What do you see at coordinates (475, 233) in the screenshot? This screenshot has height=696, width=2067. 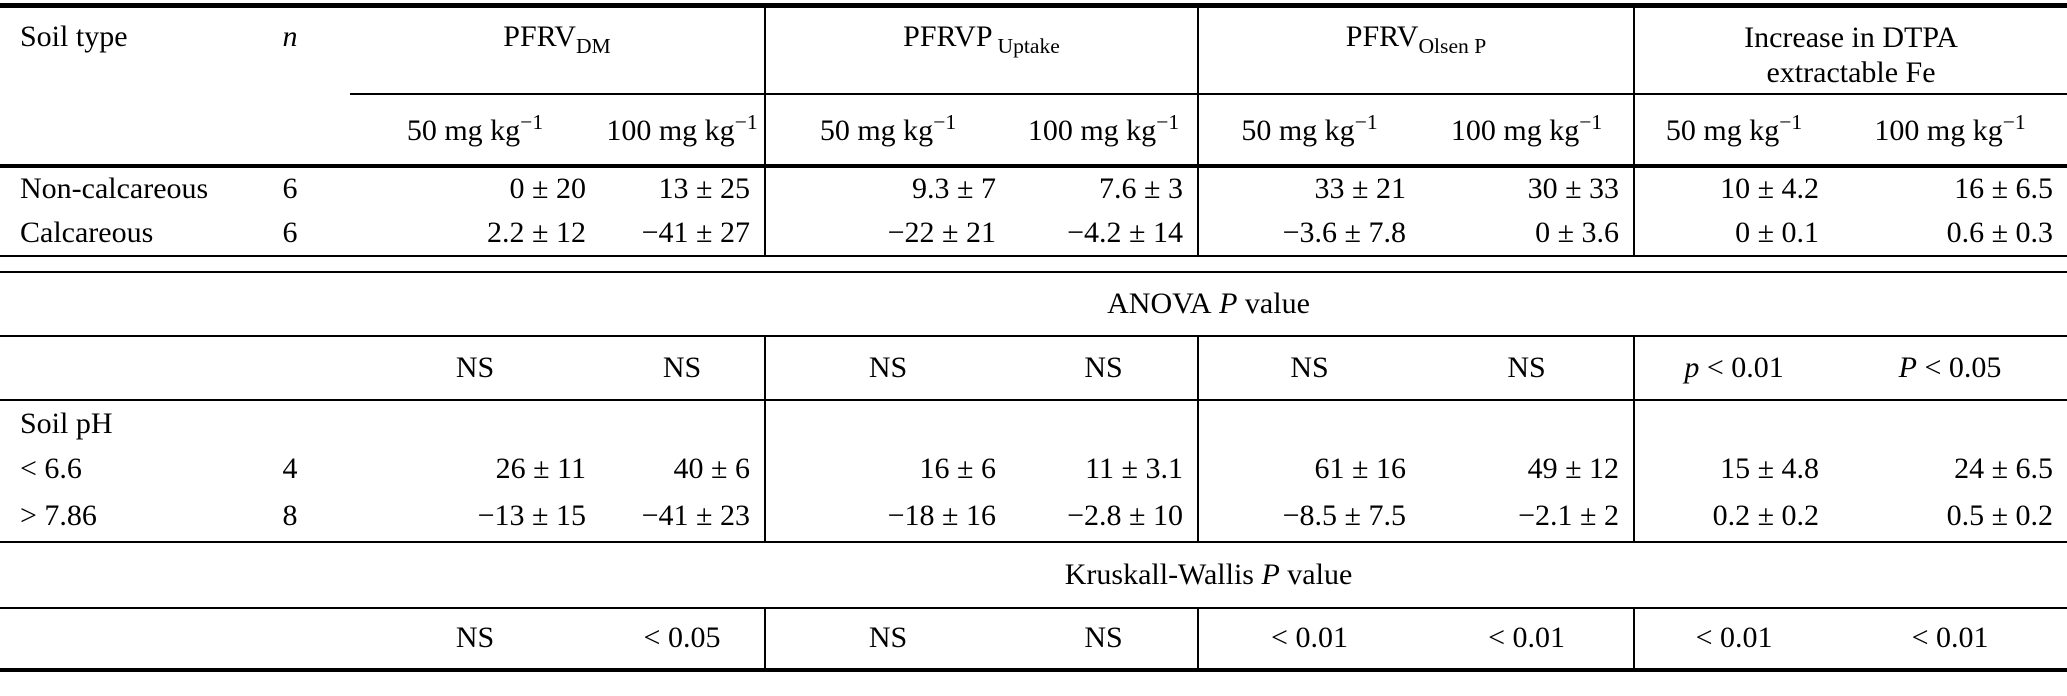 I see `value-cell: 2.2 ± 12` at bounding box center [475, 233].